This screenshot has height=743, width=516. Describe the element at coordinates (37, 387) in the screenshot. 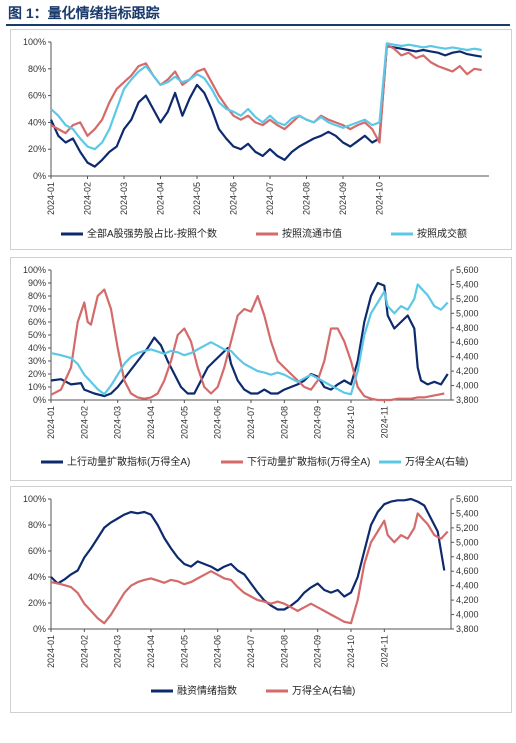

I see `y-tick-label: 10%` at that location.